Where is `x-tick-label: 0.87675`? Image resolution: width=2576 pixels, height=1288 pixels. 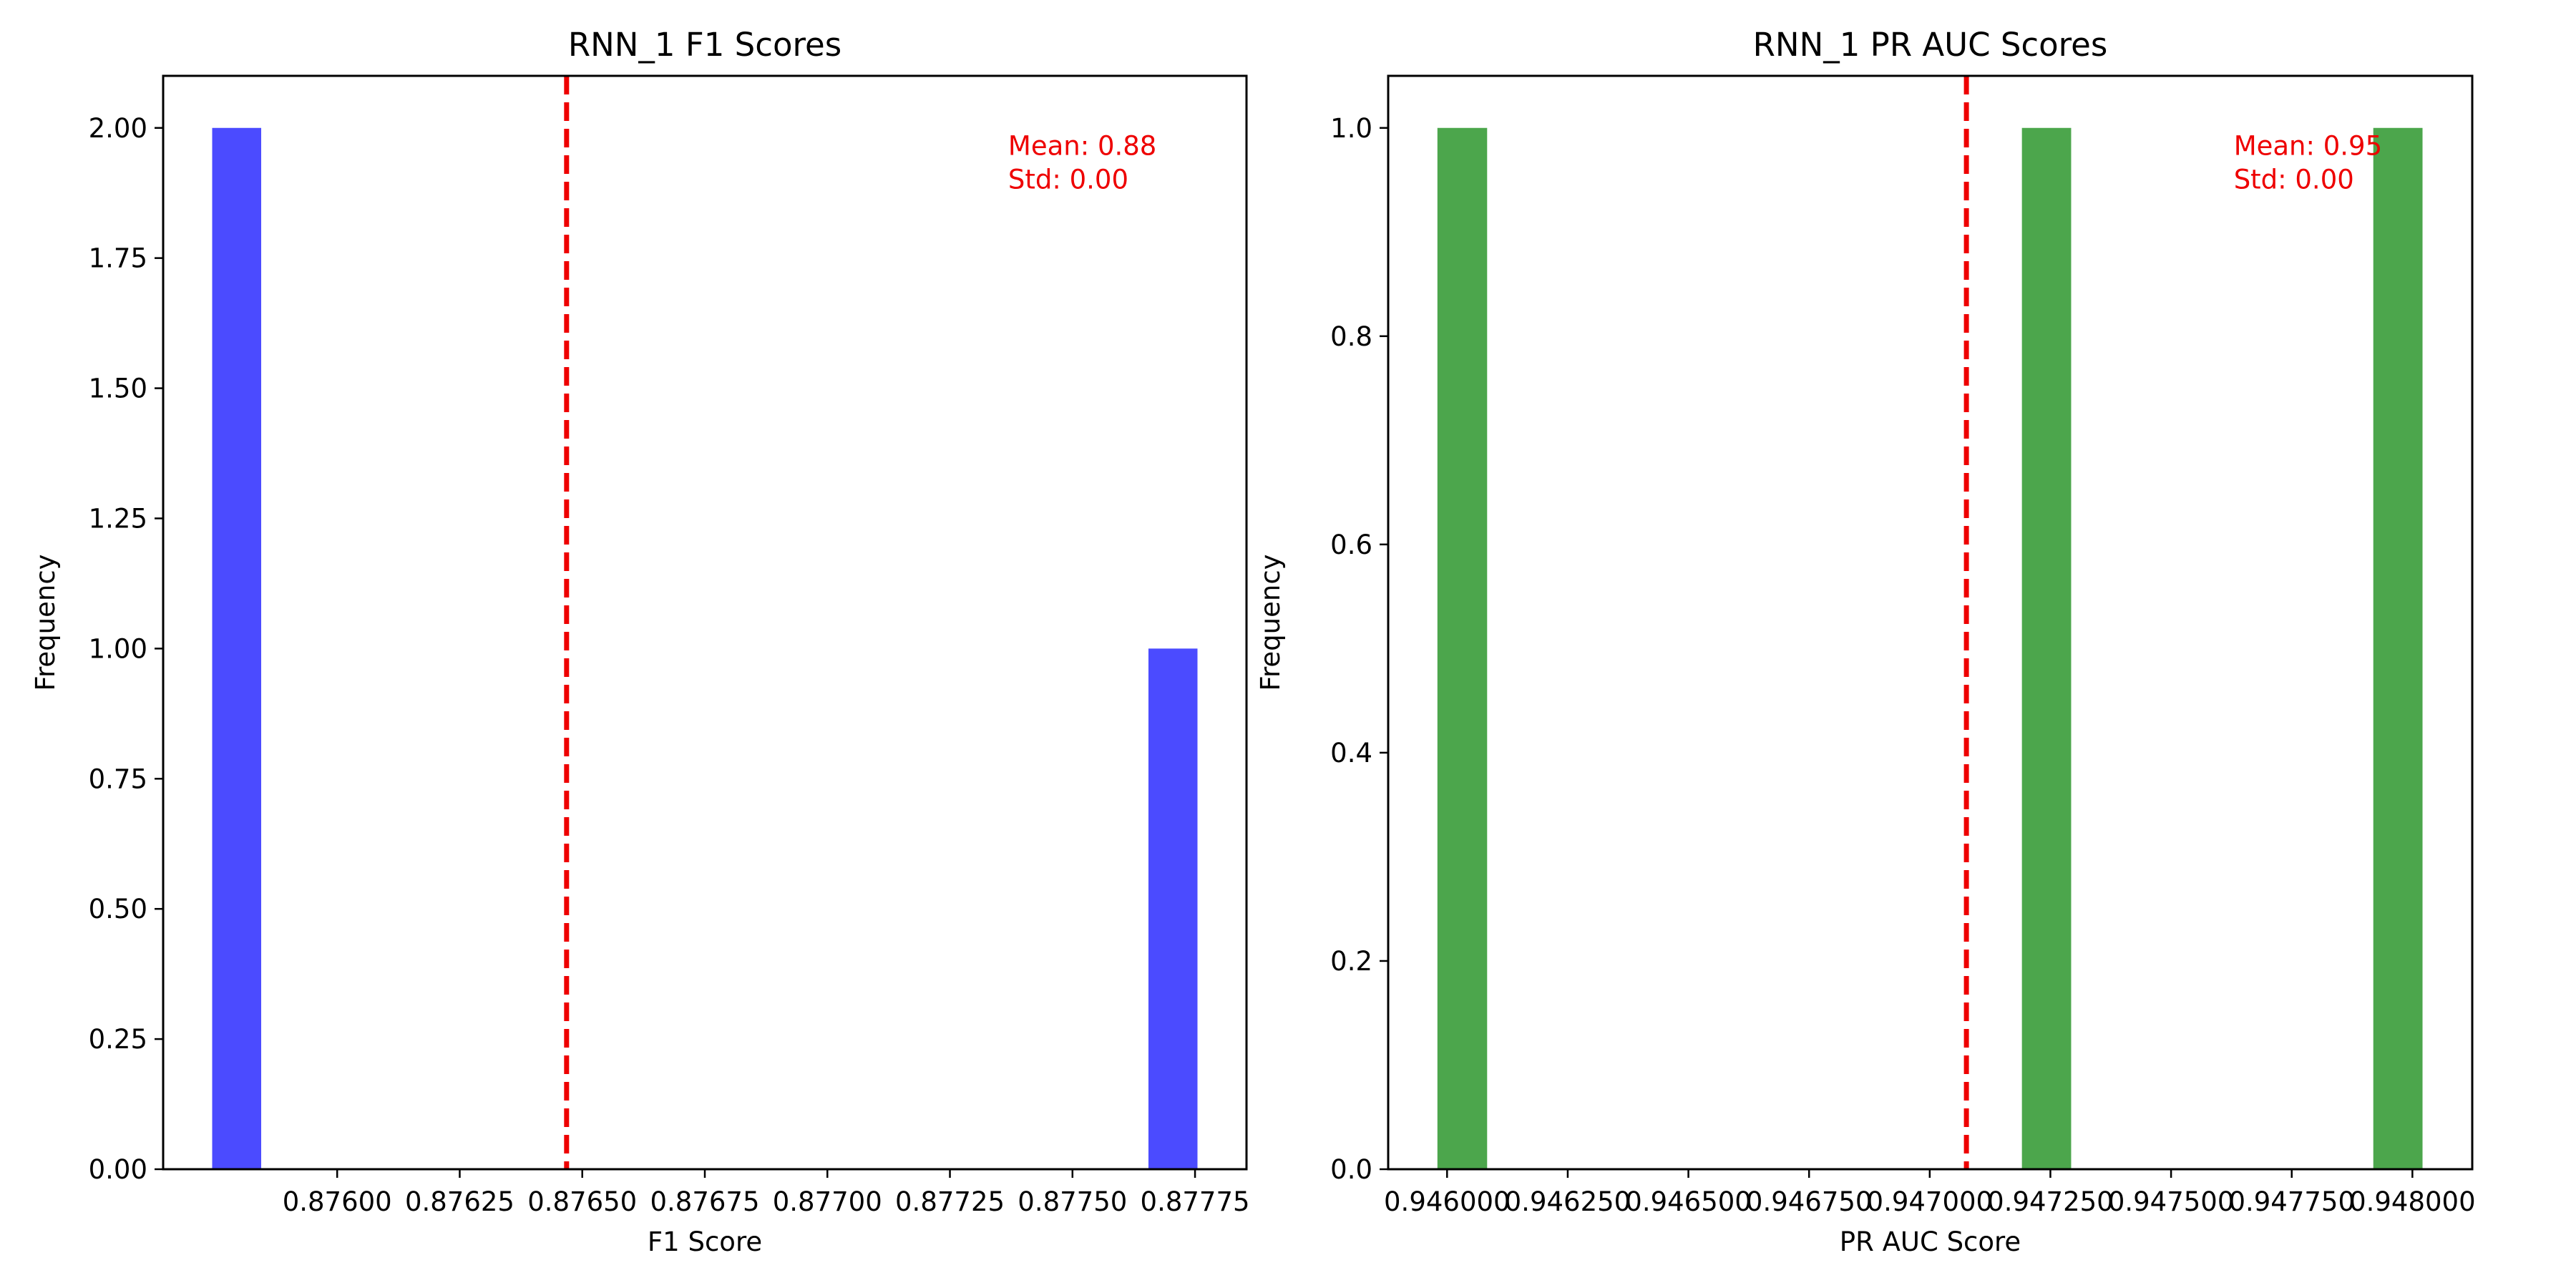
x-tick-label: 0.87675 is located at coordinates (704, 1201).